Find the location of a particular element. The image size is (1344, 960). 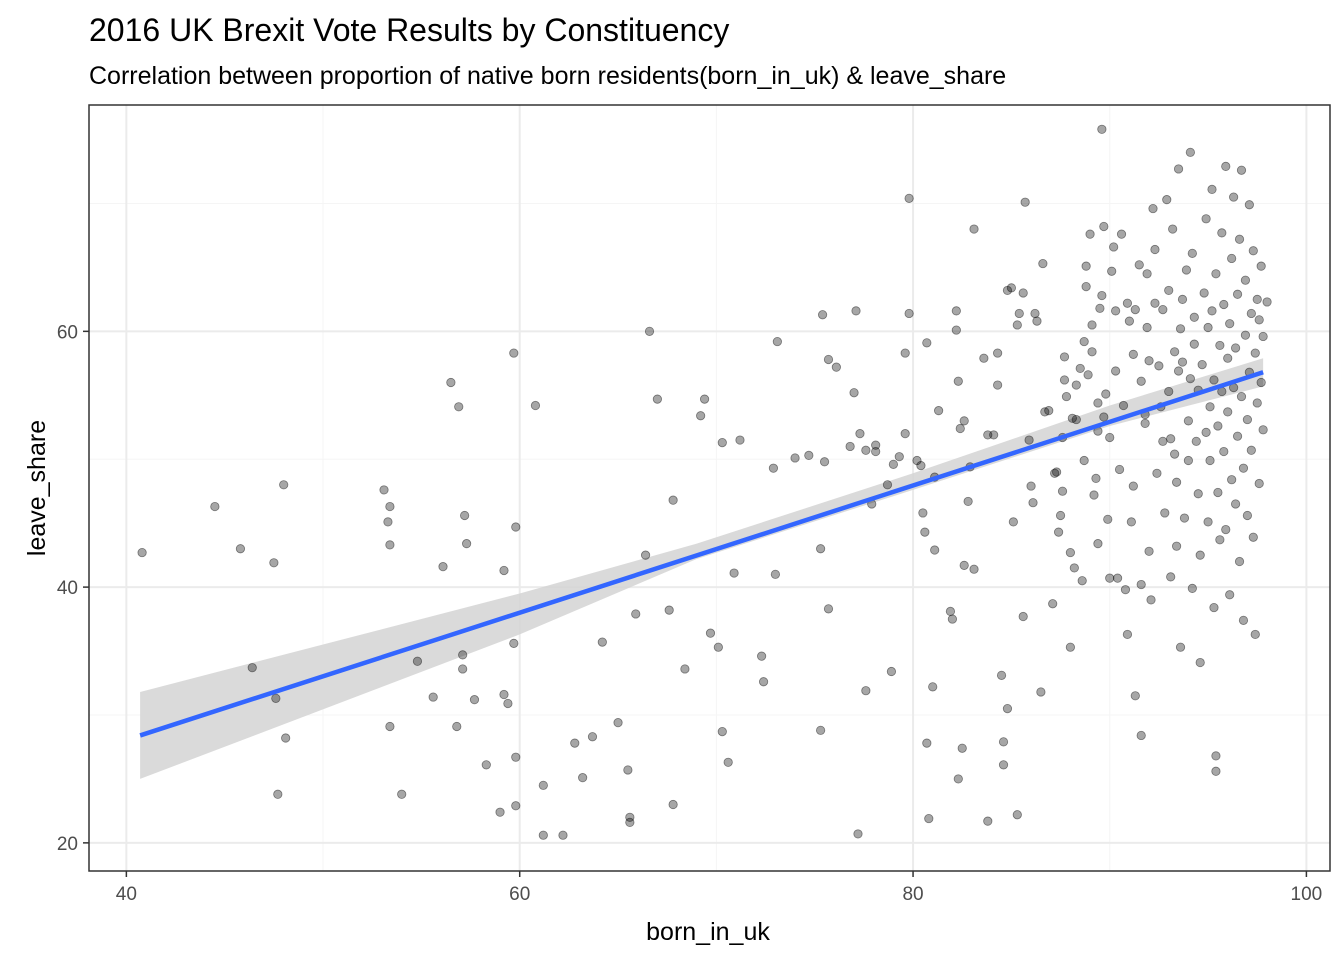

x-axis: 40 60 80 100 is located at coordinates (719, 888).